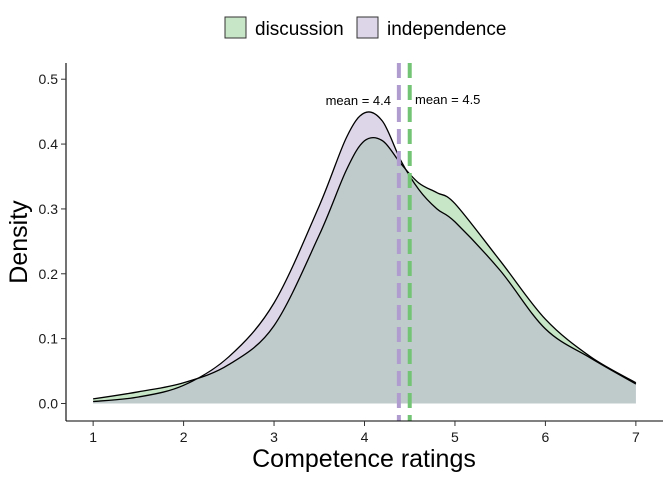 This screenshot has height=480, width=672. Describe the element at coordinates (184, 437) in the screenshot. I see `x-tick-label: 2` at that location.